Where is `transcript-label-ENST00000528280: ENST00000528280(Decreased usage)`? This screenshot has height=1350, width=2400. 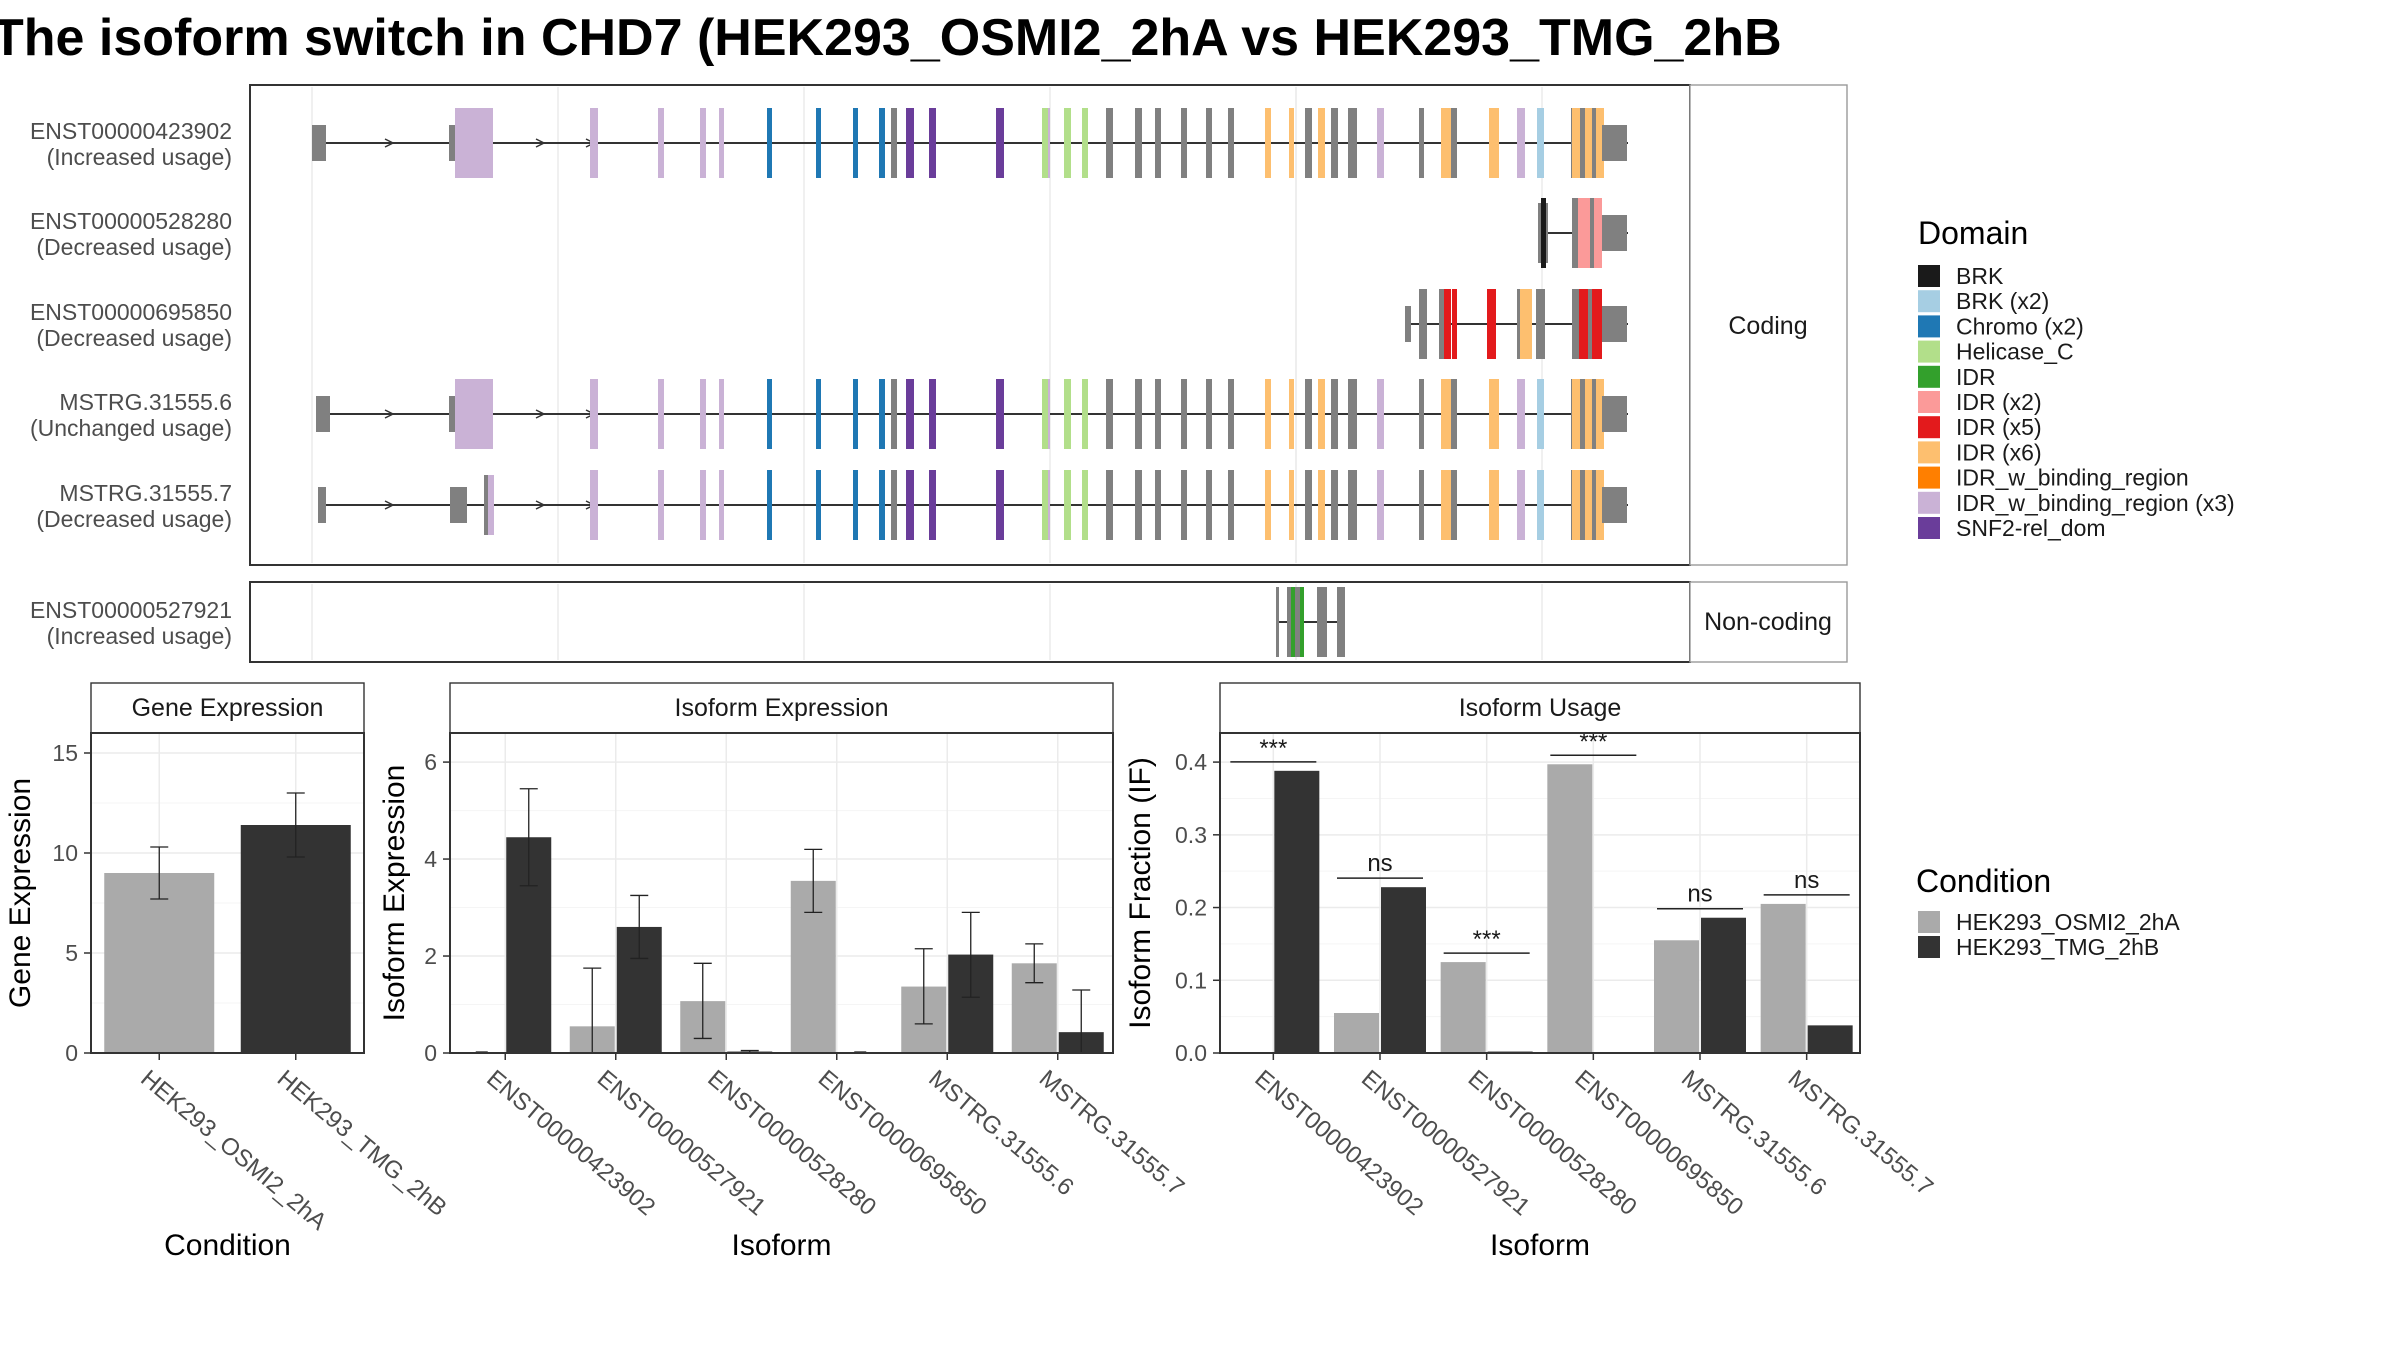
transcript-label-ENST00000528280: ENST00000528280(Decreased usage) is located at coordinates (131, 234).